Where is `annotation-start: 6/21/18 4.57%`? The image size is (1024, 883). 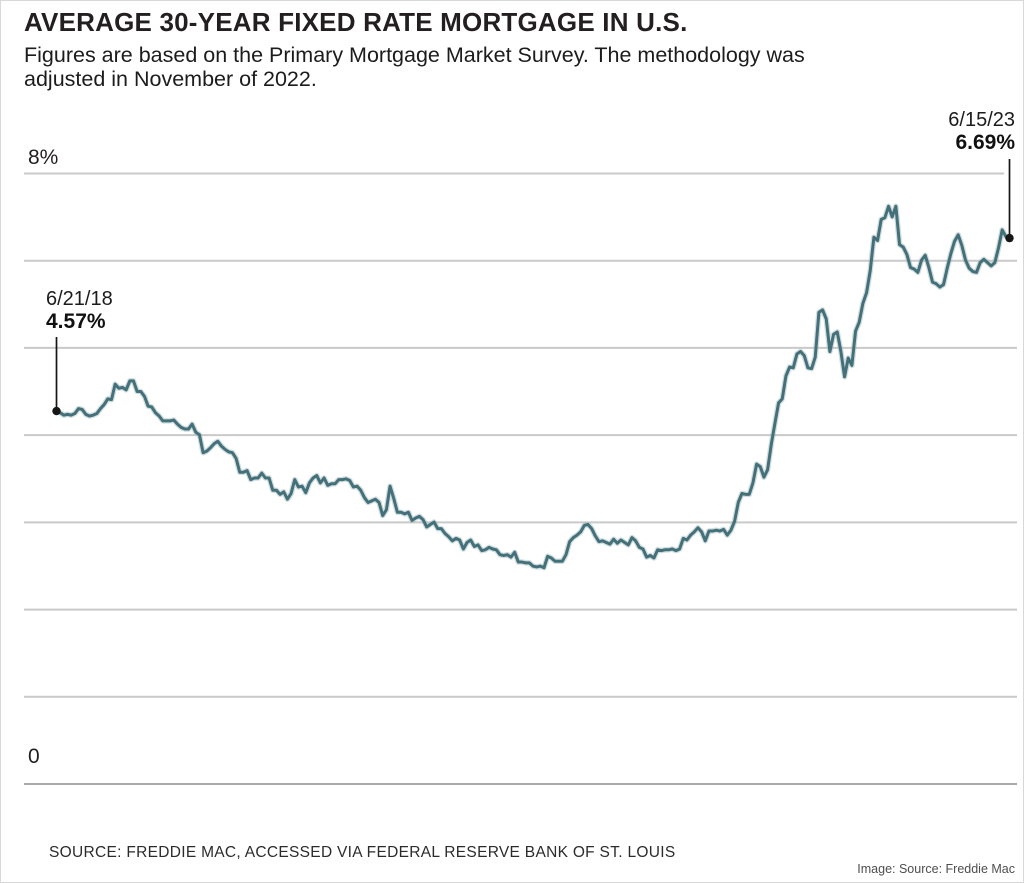 annotation-start: 6/21/18 4.57% is located at coordinates (79, 310).